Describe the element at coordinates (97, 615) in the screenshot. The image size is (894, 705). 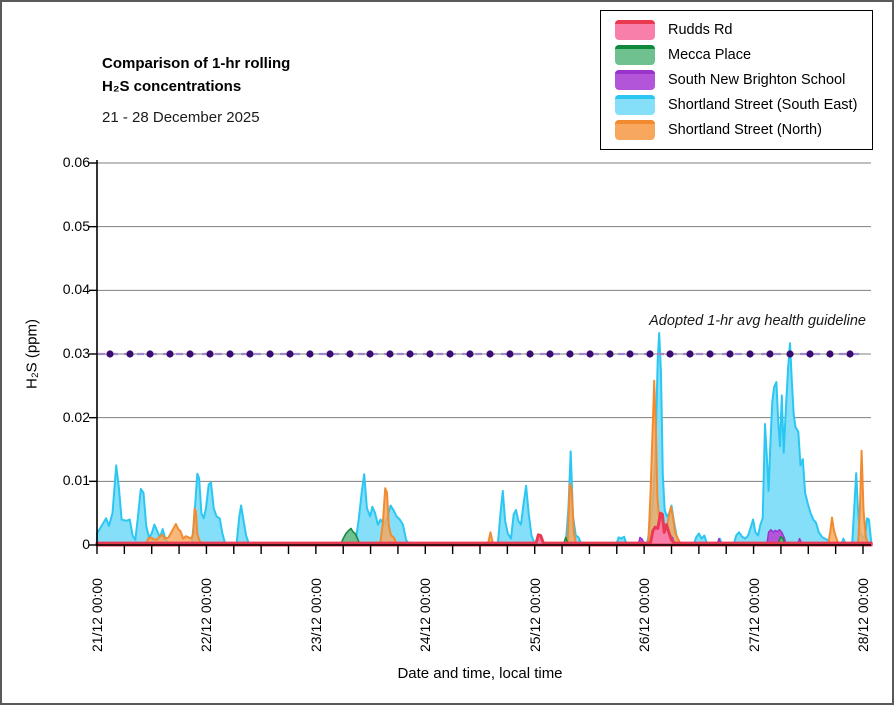
I see `x-tick-label: 21/12 00:00` at that location.